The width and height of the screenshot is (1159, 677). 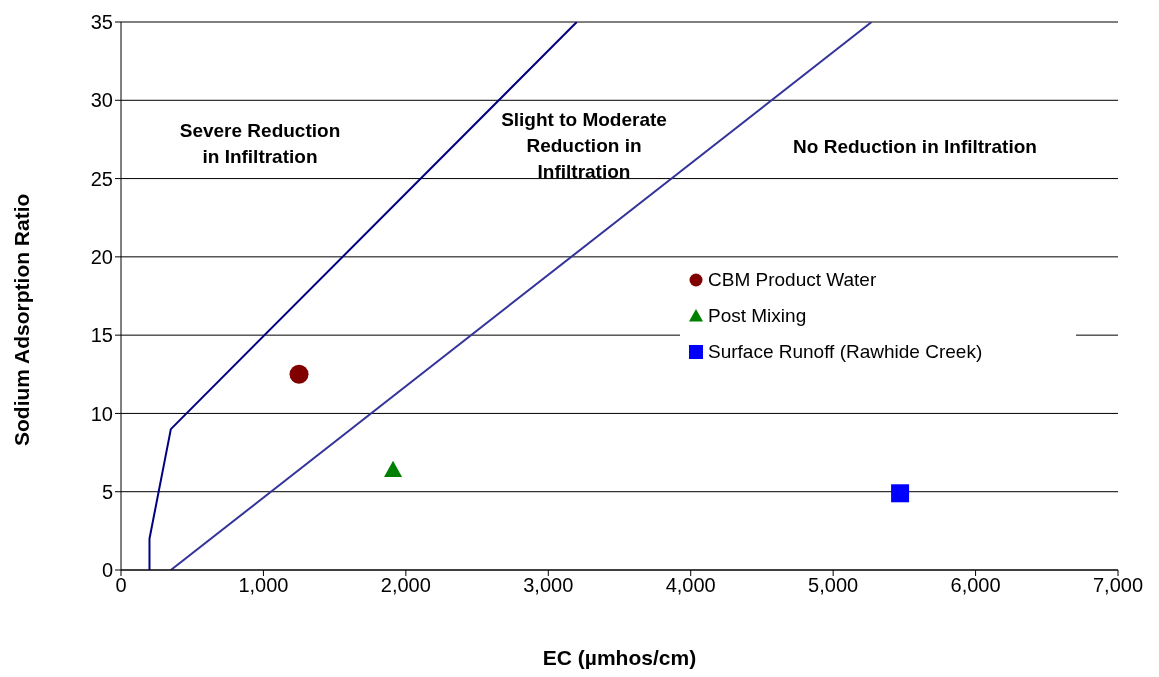 What do you see at coordinates (121, 585) in the screenshot?
I see `x-tick-label: 0` at bounding box center [121, 585].